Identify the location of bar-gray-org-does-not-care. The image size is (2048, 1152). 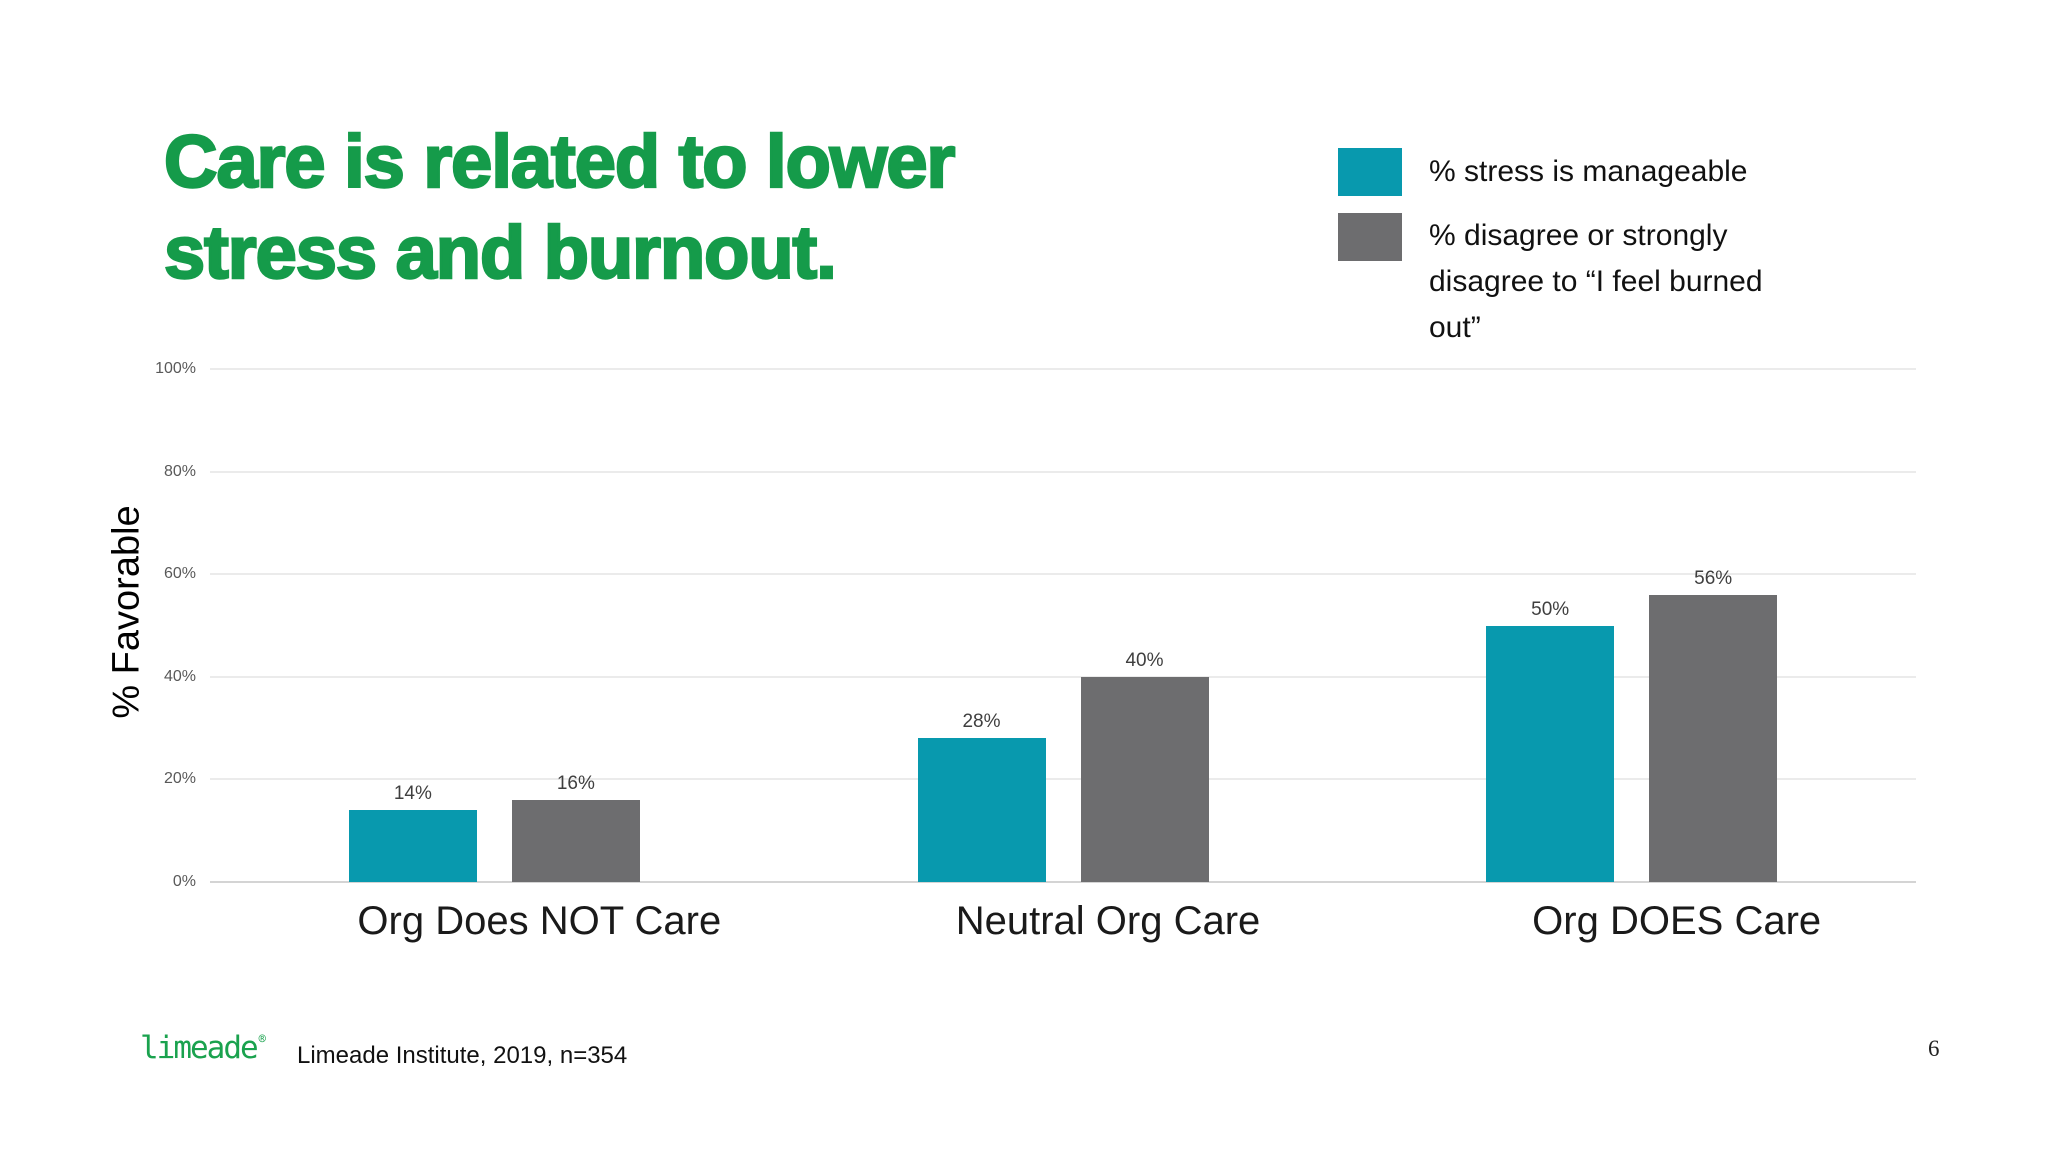
(575, 840).